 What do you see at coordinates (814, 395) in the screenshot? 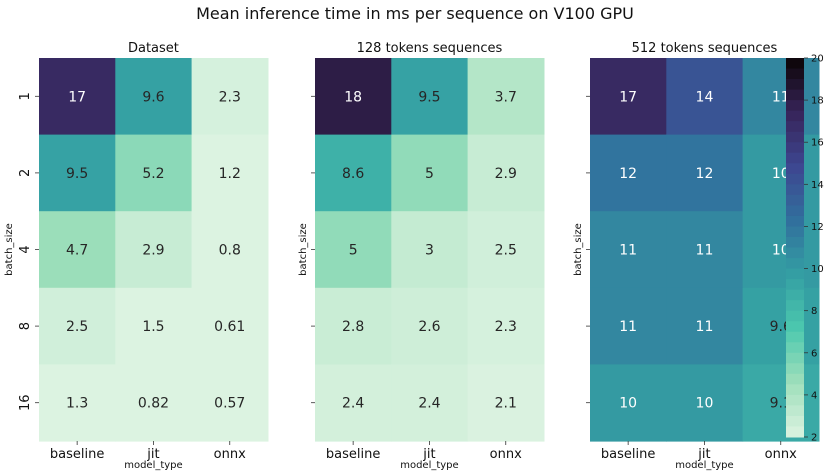
I see `colorbar-tick-label: 4` at bounding box center [814, 395].